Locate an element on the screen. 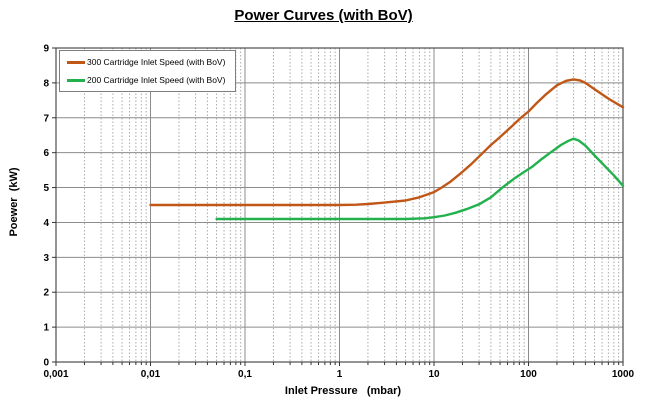 This screenshot has height=405, width=647. y-tick-label: 3 is located at coordinates (46, 258).